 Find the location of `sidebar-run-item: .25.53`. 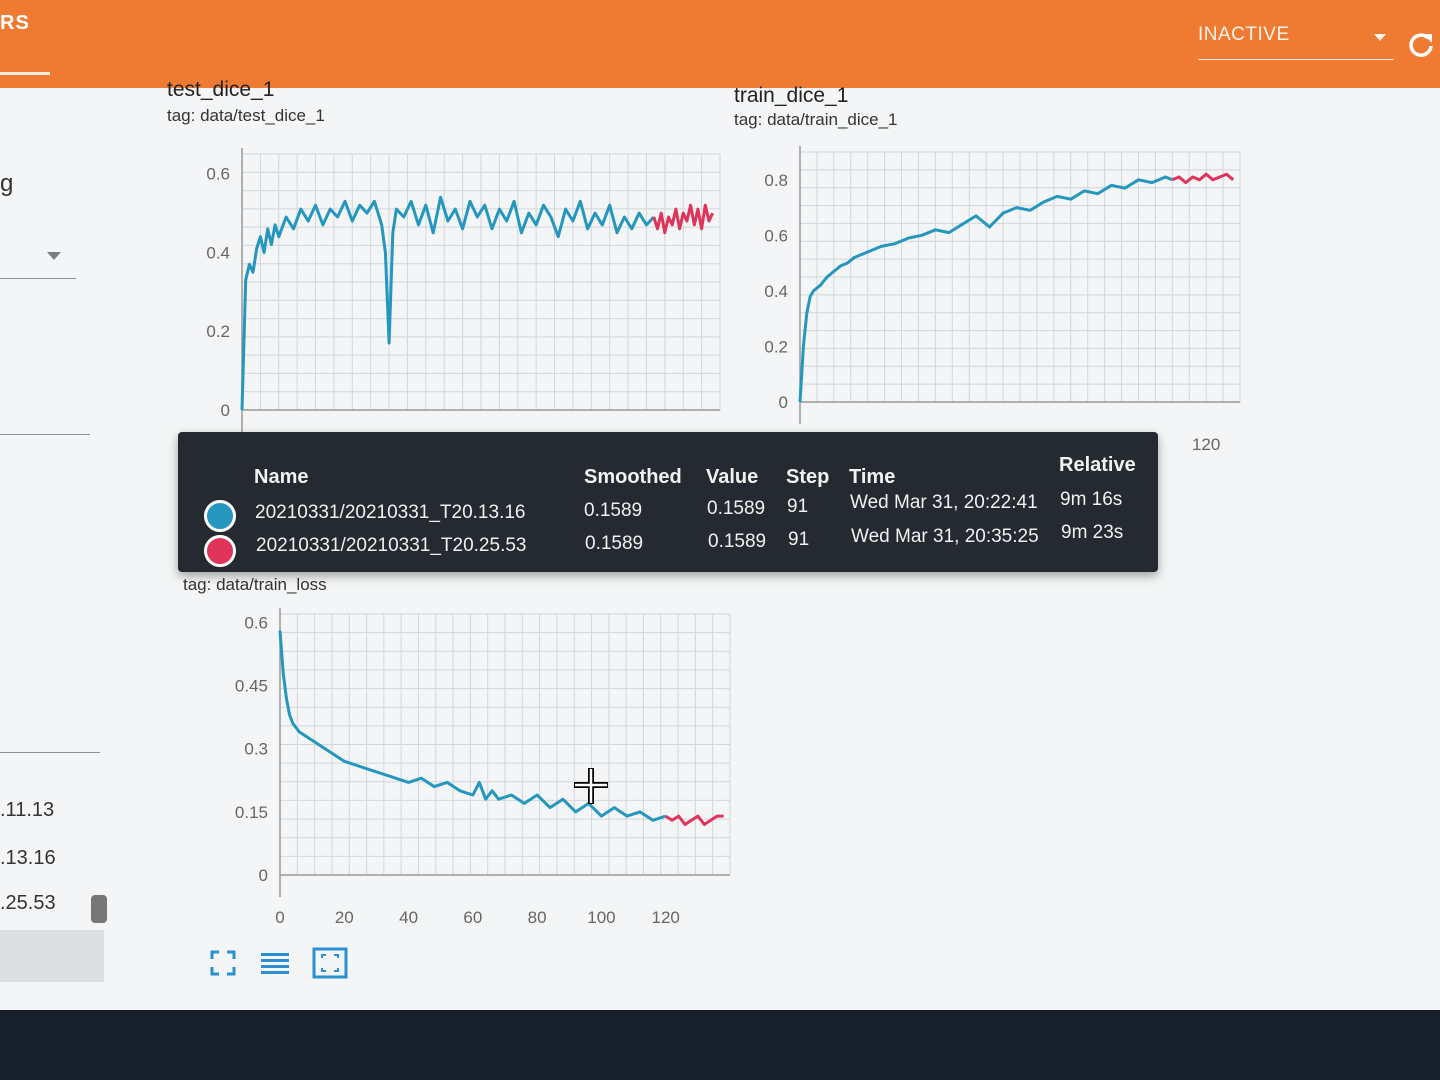

sidebar-run-item: .25.53 is located at coordinates (28, 903).